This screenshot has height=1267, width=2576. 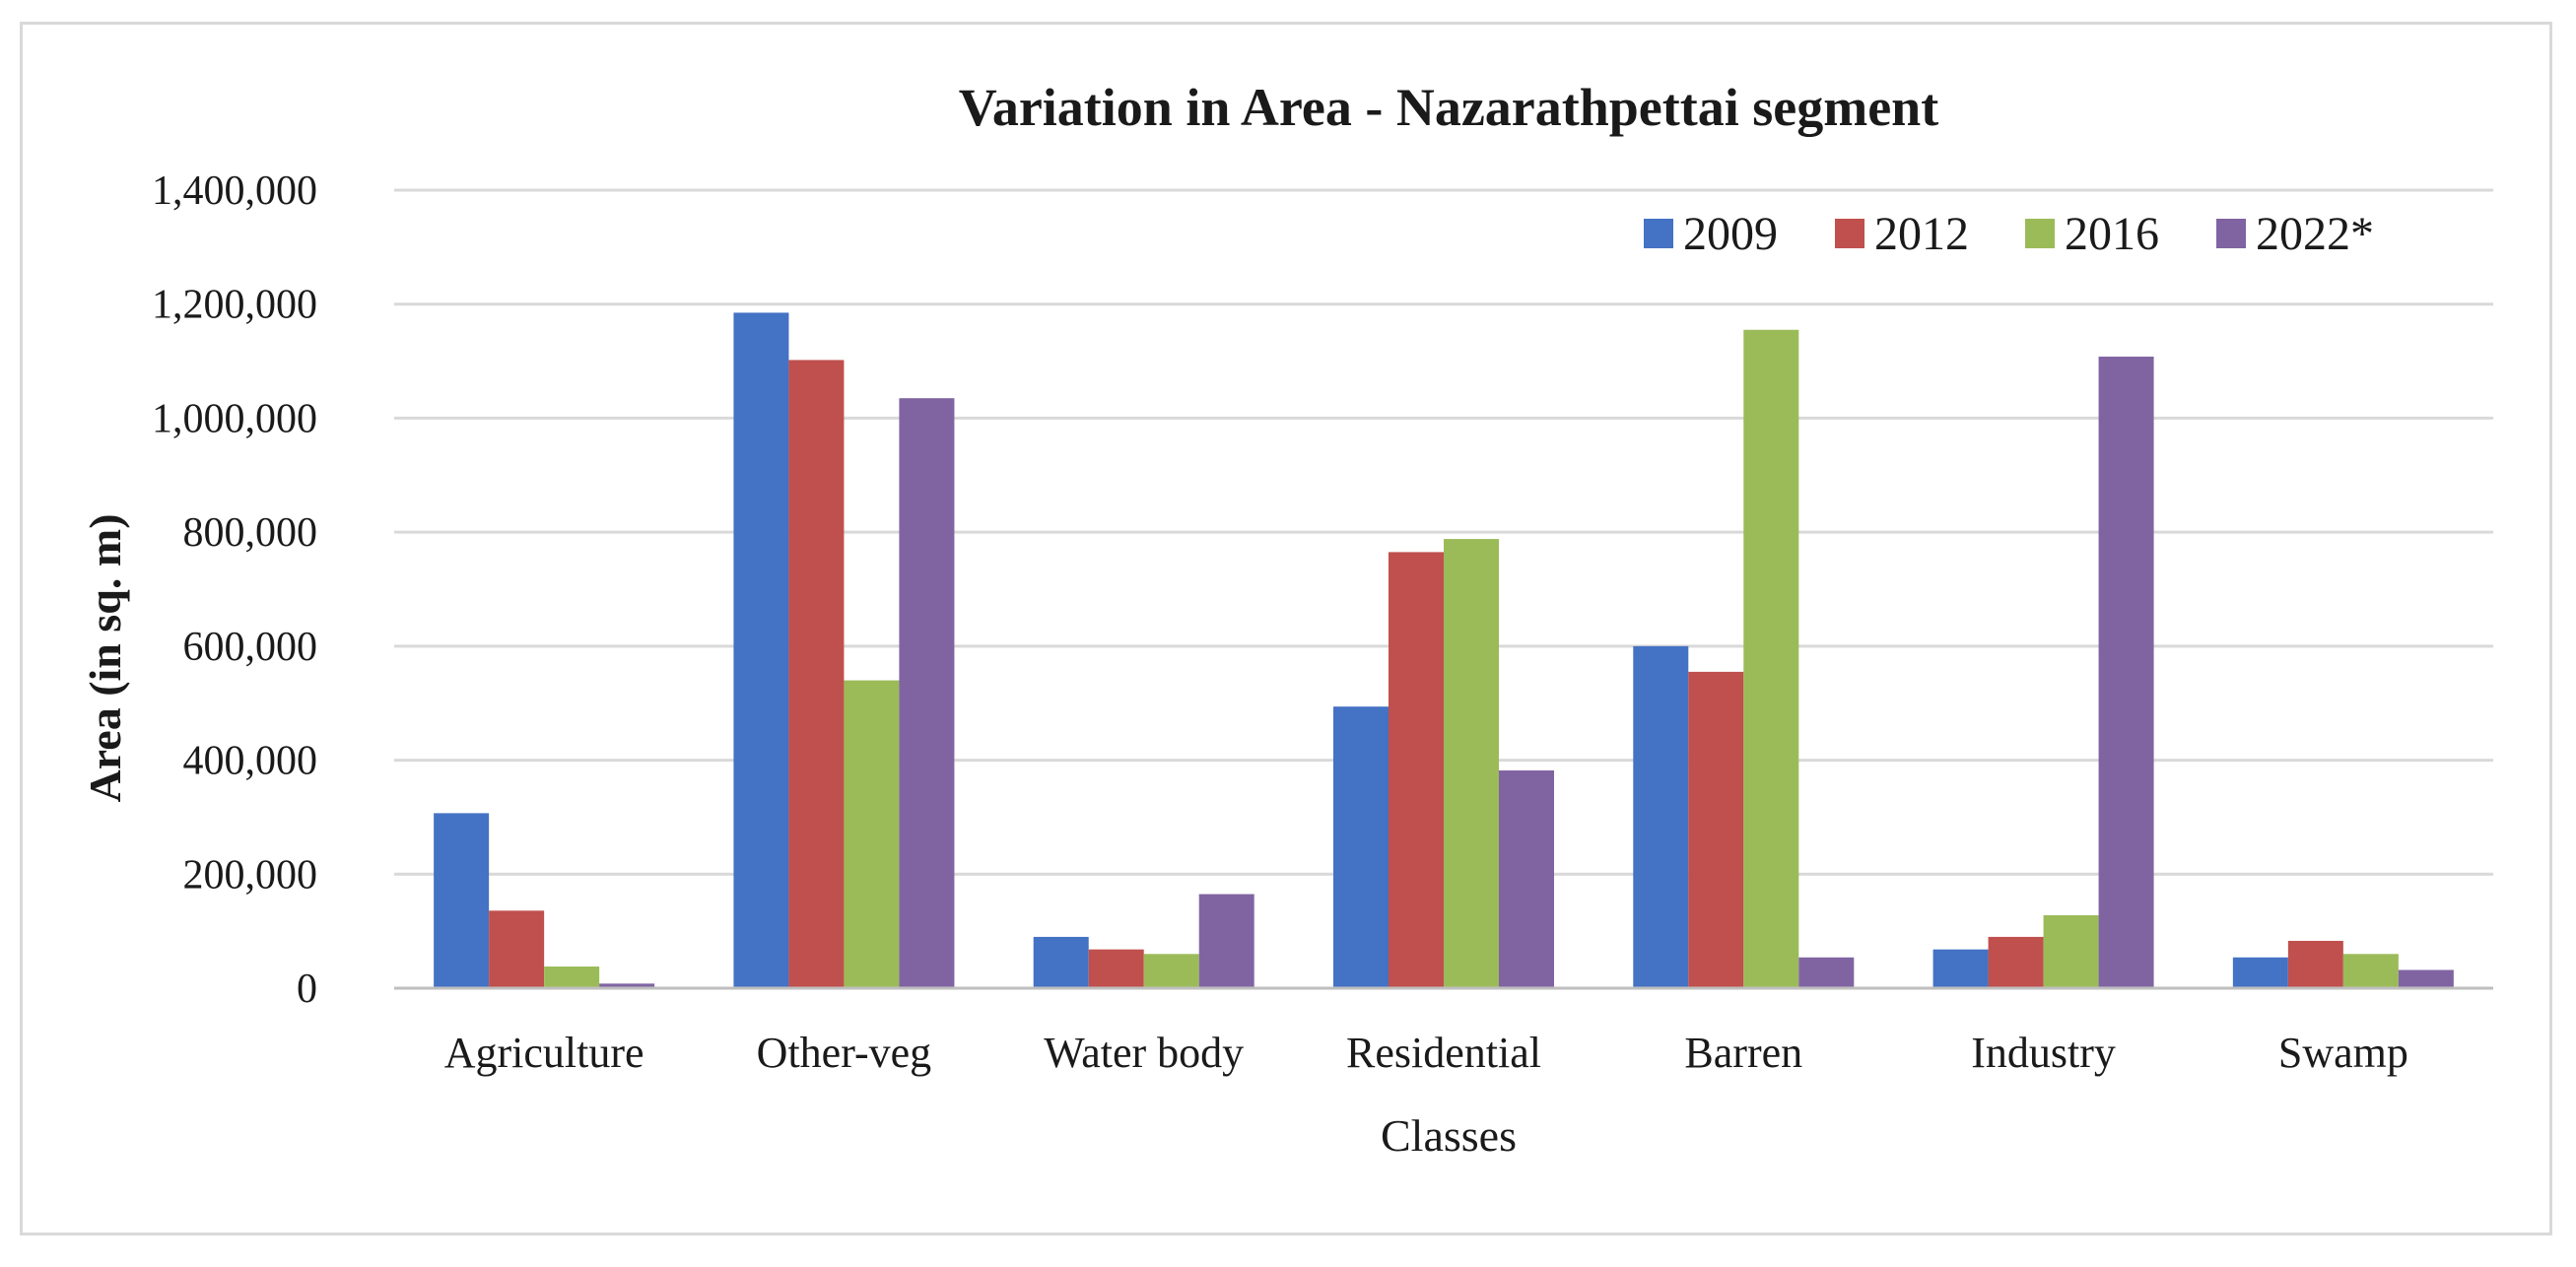 What do you see at coordinates (250, 761) in the screenshot?
I see `y-tick-label: 400,000` at bounding box center [250, 761].